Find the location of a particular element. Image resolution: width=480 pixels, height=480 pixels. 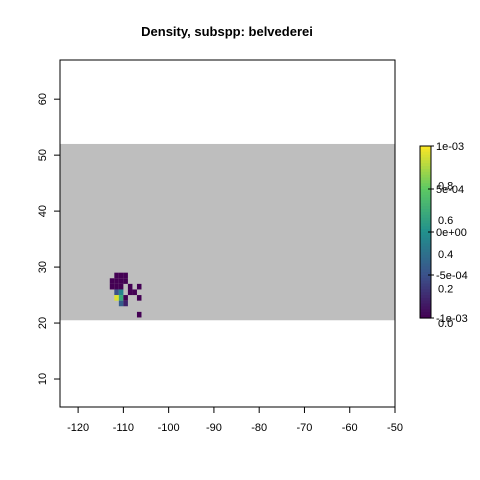

x-tick-label: -110 is located at coordinates (123, 428).